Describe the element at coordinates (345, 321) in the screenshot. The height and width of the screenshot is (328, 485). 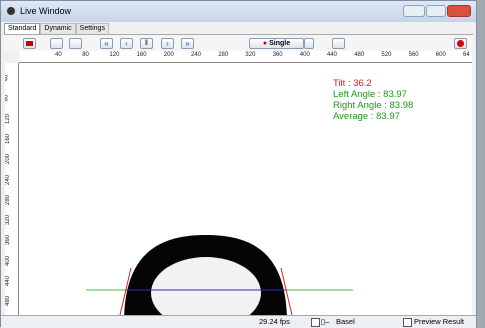
I see `baseline-label: Basel` at that location.